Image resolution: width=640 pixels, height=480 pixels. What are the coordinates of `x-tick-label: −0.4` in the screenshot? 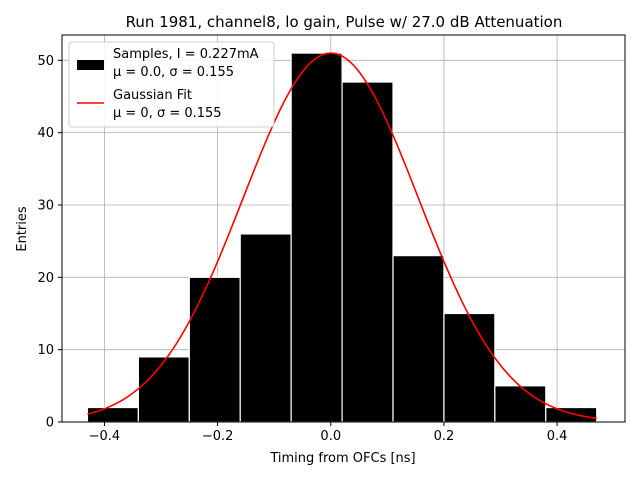 It's located at (105, 436).